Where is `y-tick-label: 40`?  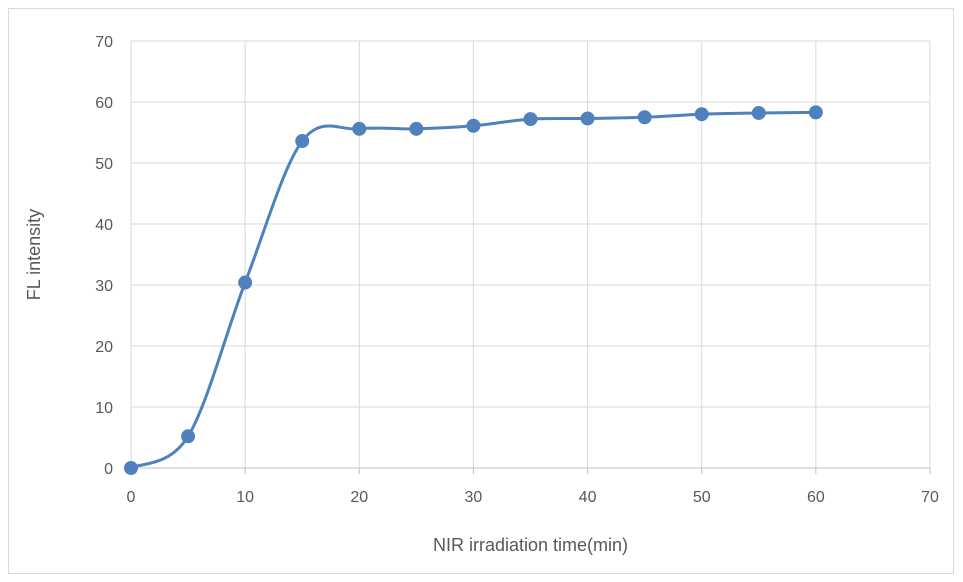
y-tick-label: 40 is located at coordinates (104, 225).